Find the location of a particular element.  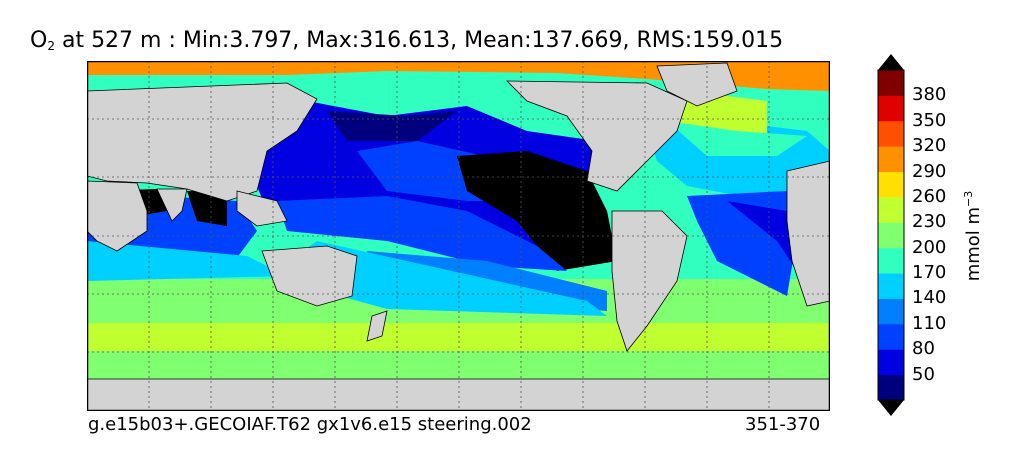

colorbar-tick-label: 50 is located at coordinates (923, 374).